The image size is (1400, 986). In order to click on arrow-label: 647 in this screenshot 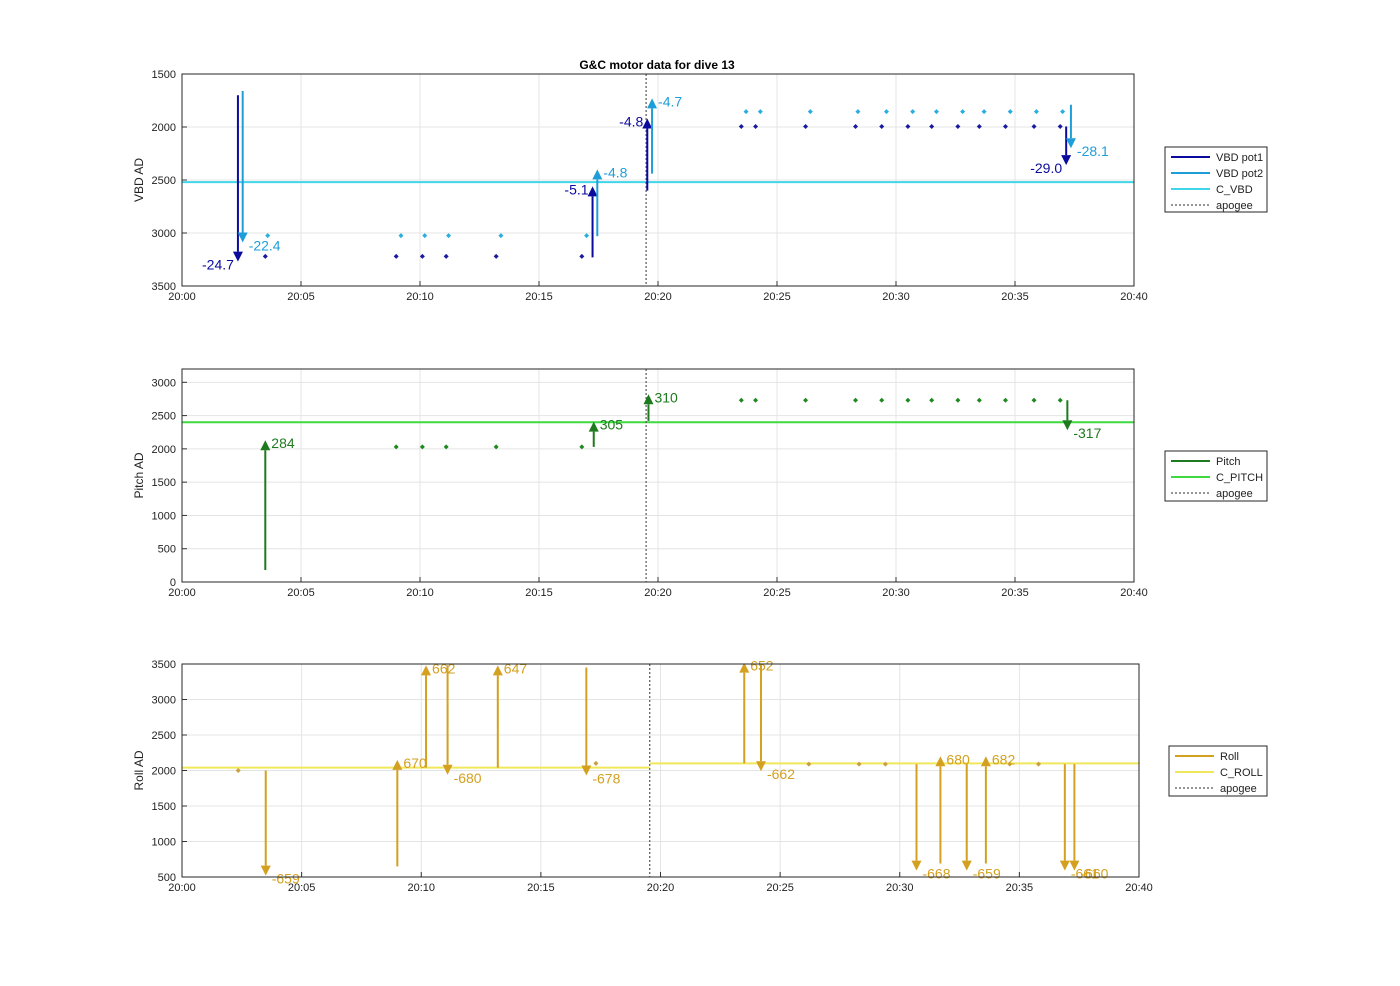, I will do `click(516, 668)`.